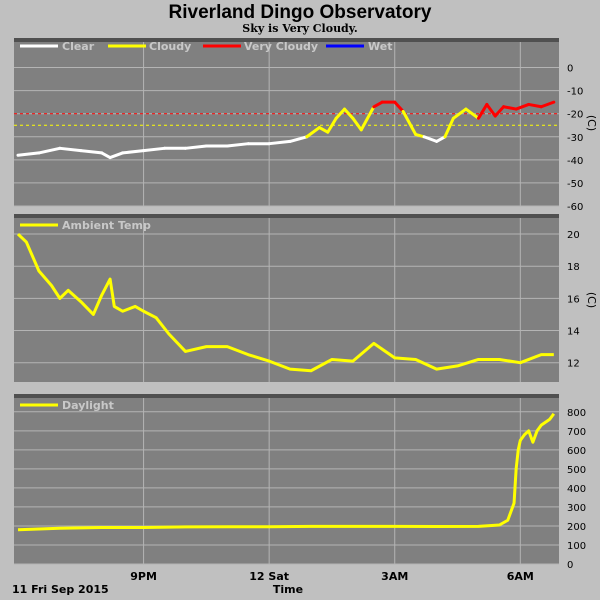 This screenshot has width=600, height=600. Describe the element at coordinates (206, 46) in the screenshot. I see `sky-legend: Clear Cloudy Very Cloudy Wet` at that location.